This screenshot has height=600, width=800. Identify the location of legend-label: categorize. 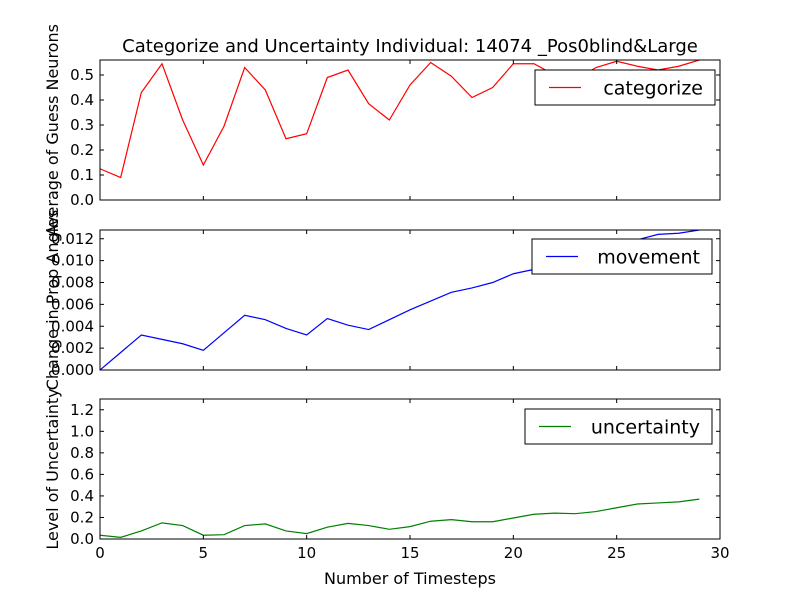
(653, 89).